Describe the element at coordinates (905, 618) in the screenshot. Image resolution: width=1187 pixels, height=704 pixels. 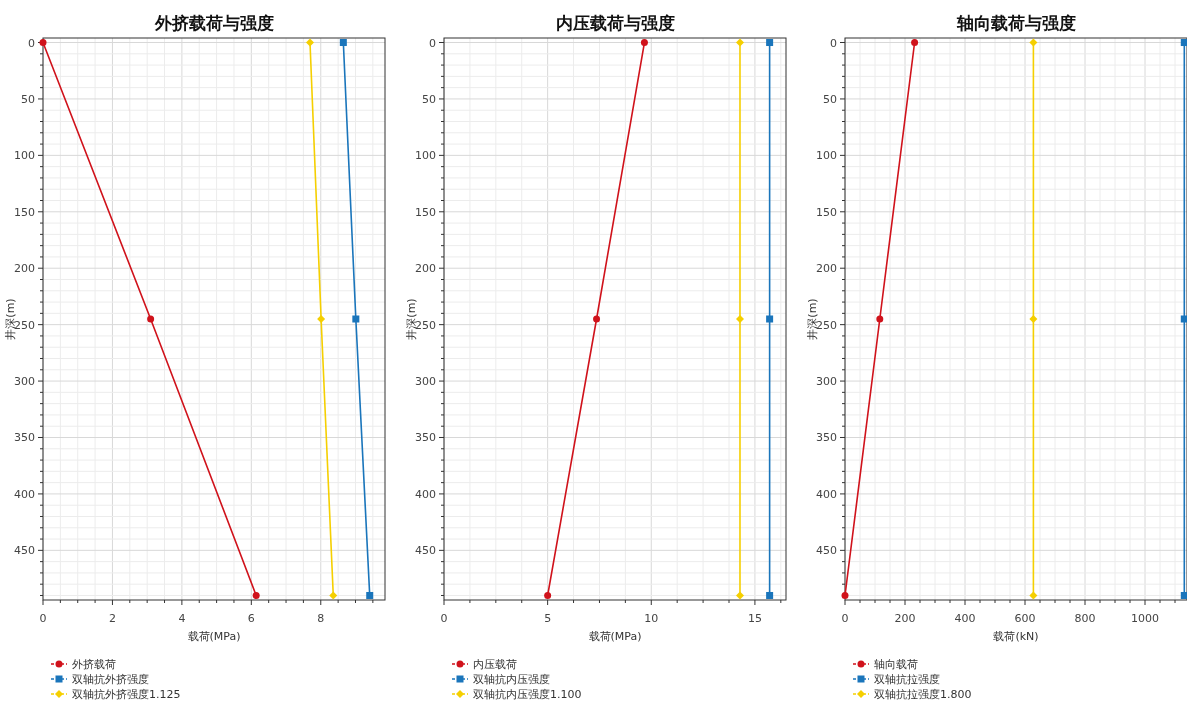
I see `x-tick-label: 200` at that location.